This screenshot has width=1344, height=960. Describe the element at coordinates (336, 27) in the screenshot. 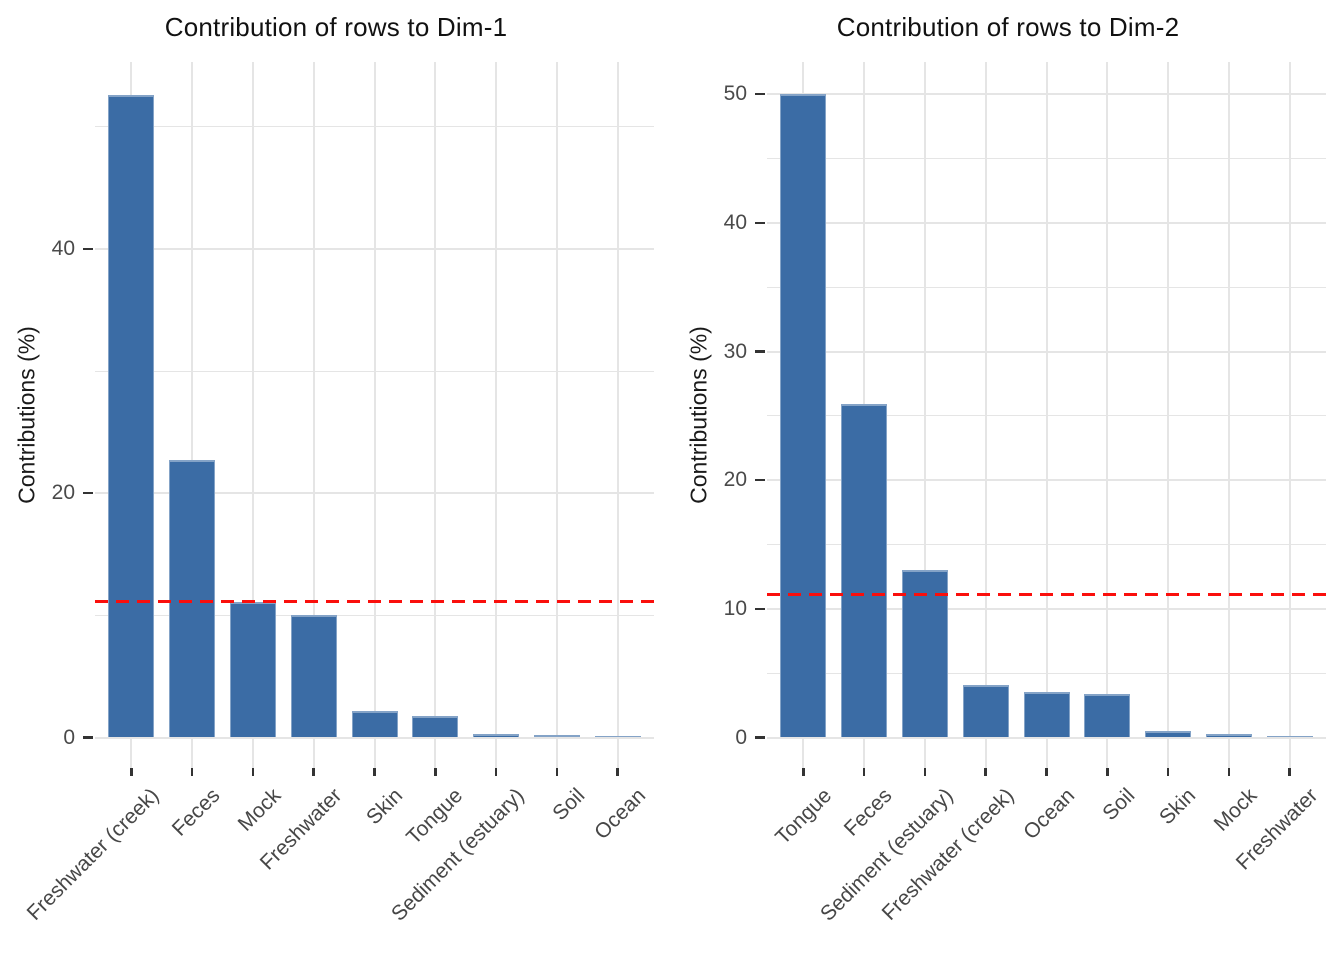

I see `chart-title-dim1: Contribution of rows to Dim-1` at that location.